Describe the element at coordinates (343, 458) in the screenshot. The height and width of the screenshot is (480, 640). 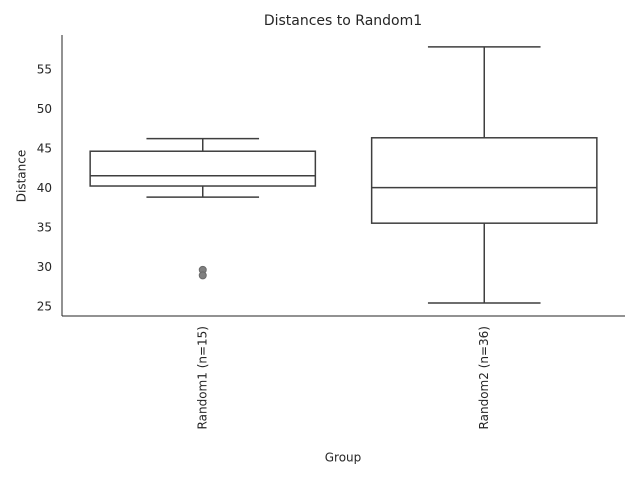
I see `x-axis-label: Group` at that location.